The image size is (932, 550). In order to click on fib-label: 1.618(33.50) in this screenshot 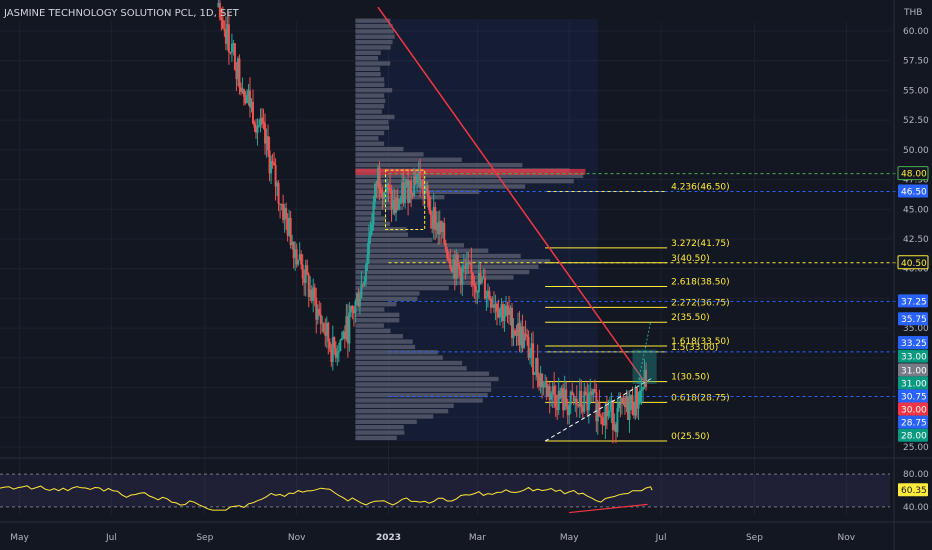, I will do `click(700, 342)`.